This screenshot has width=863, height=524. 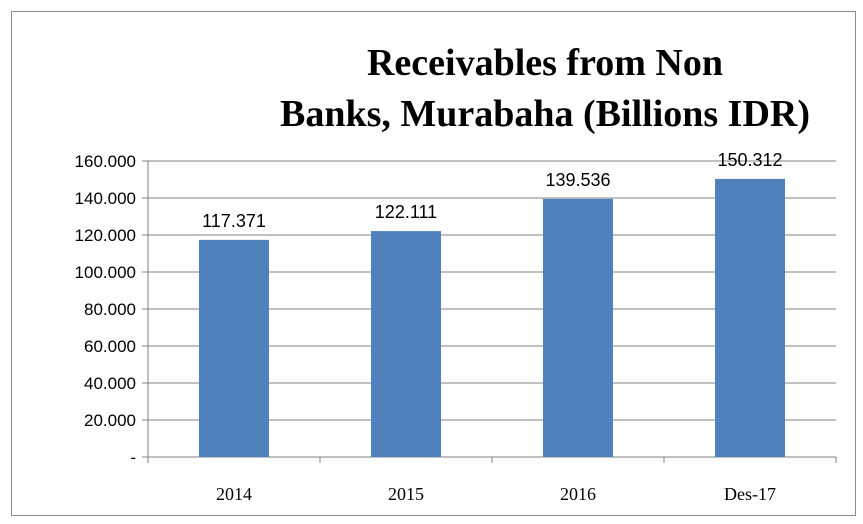 I want to click on x-tick-label: 2015, so click(x=406, y=494).